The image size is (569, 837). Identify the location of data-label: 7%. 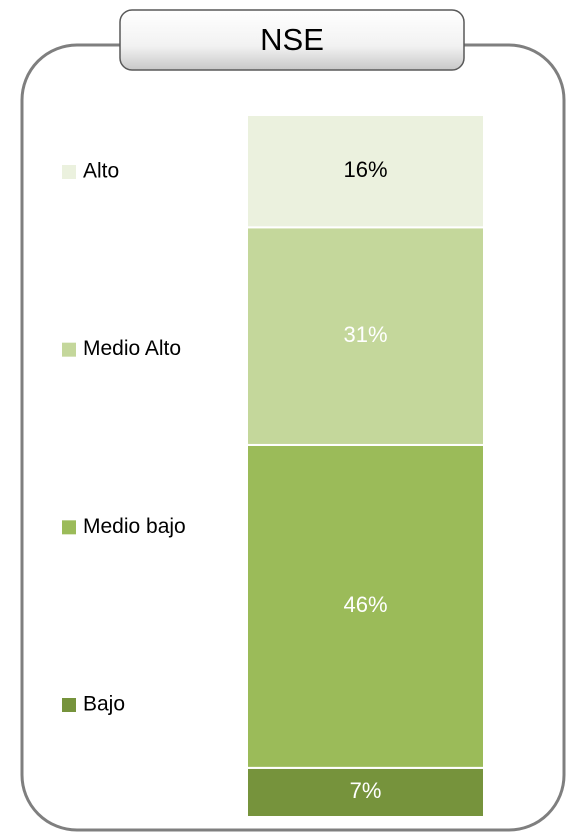
(366, 790).